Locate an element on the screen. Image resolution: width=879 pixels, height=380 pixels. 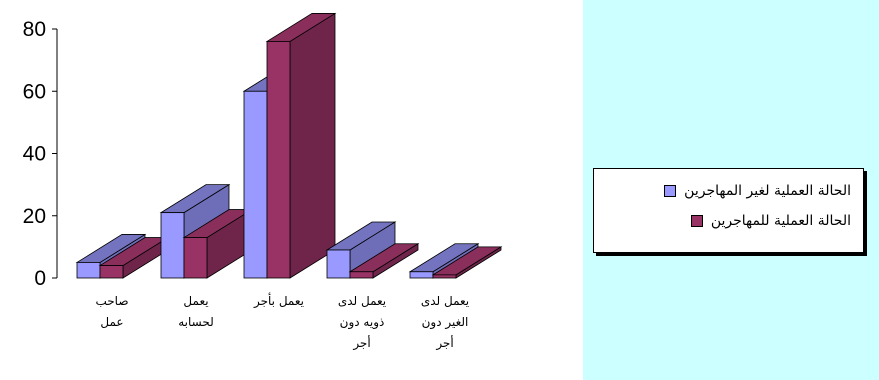
category-label-line: صاحب is located at coordinates (111, 301).